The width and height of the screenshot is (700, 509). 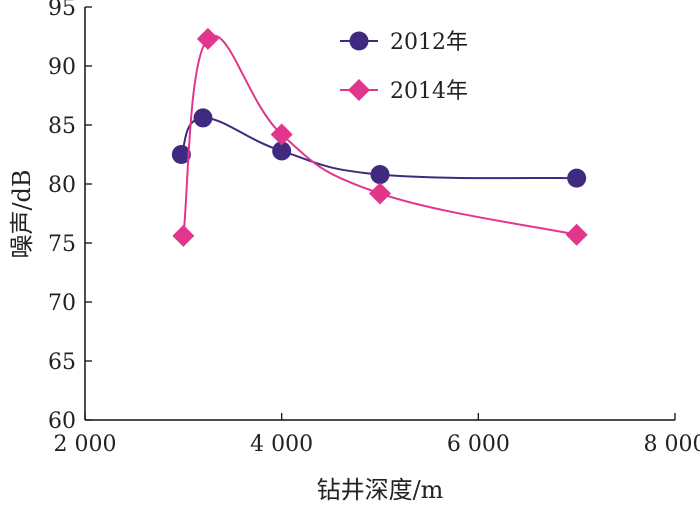 I want to click on y-ticks: 60 65 70 75 80 85 90 95, so click(x=70, y=217).